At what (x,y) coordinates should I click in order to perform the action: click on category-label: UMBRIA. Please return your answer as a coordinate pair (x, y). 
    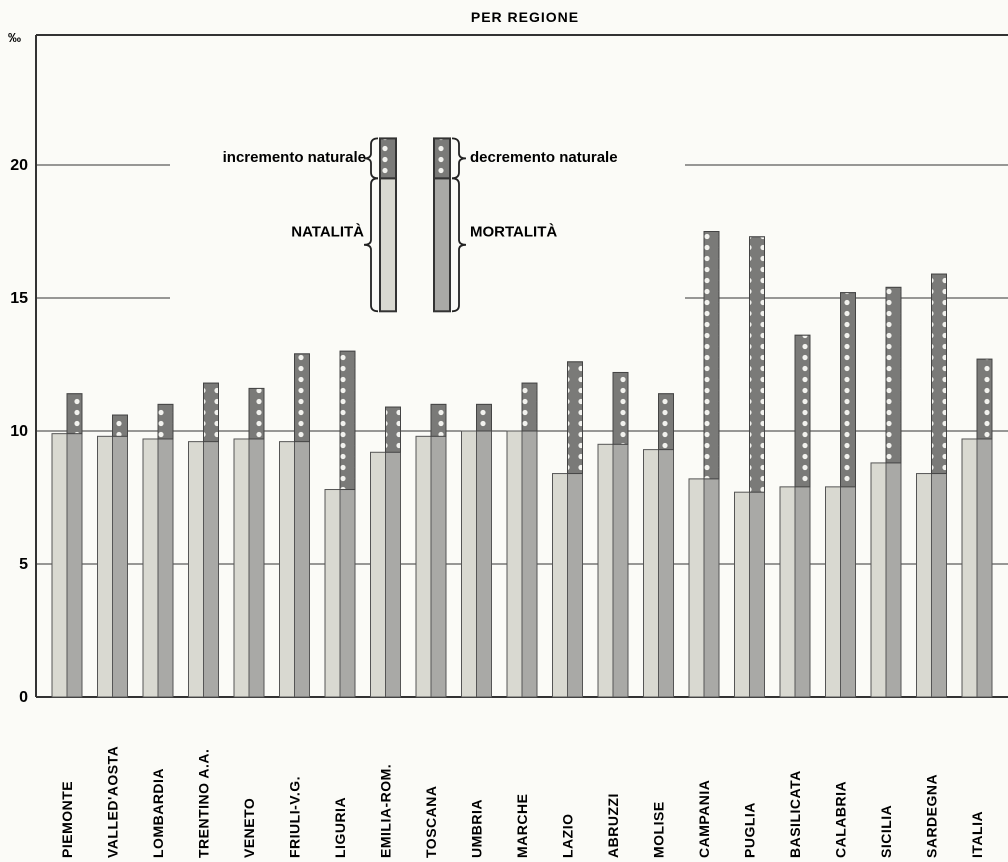
    Looking at the image, I should click on (477, 828).